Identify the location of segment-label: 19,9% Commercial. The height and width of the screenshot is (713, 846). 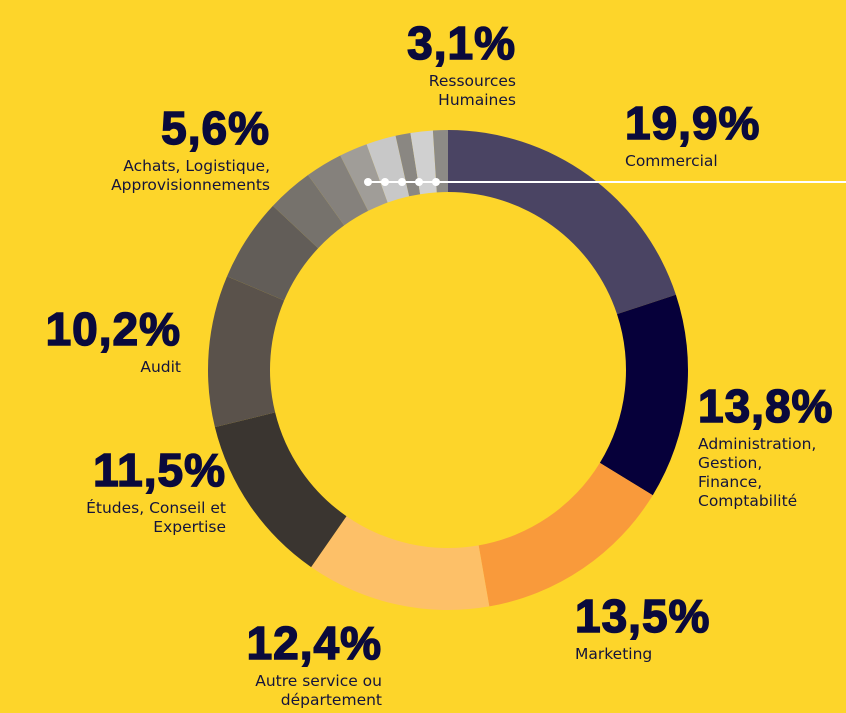
(724, 134).